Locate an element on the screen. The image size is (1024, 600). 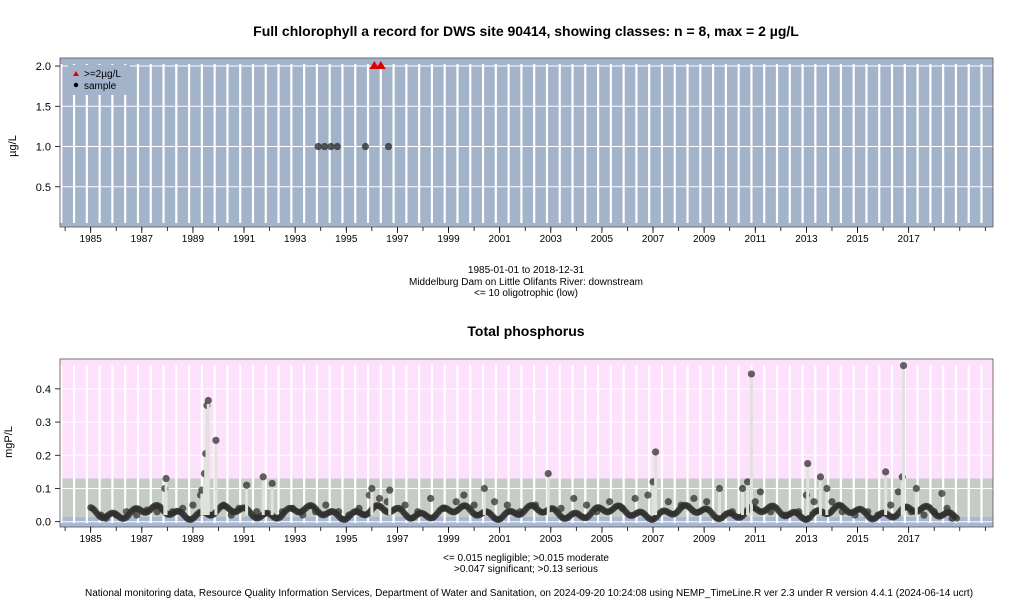
x-tick-label: 2007 is located at coordinates (653, 539).